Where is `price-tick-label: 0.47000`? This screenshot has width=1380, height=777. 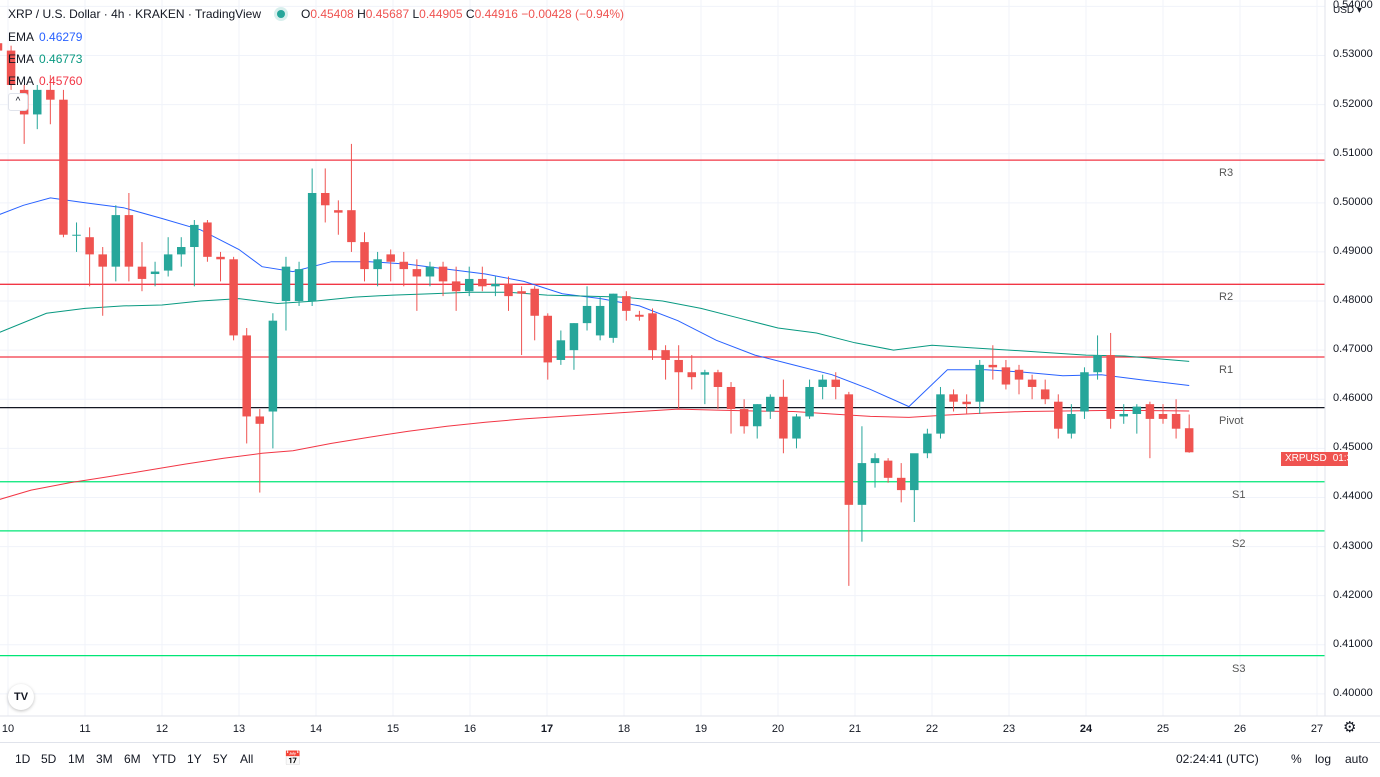
price-tick-label: 0.47000 is located at coordinates (1353, 349).